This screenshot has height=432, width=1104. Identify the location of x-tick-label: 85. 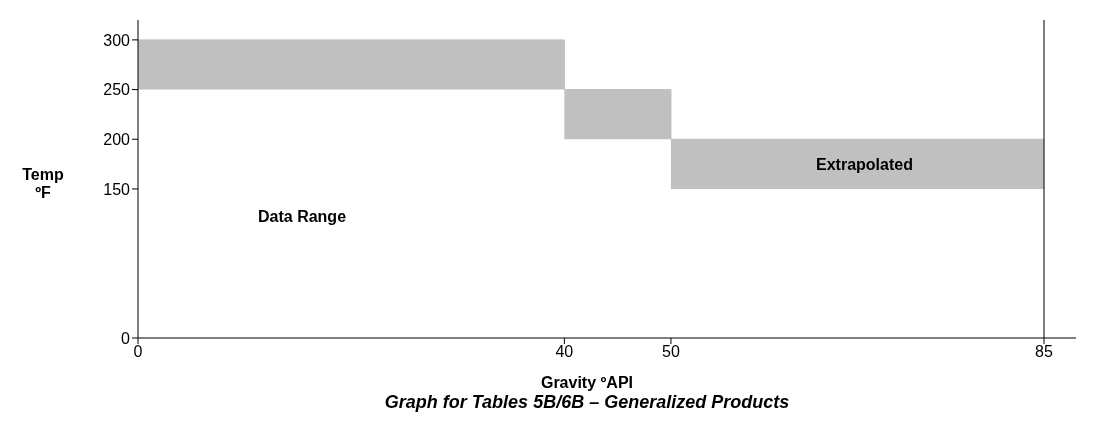
(1044, 352).